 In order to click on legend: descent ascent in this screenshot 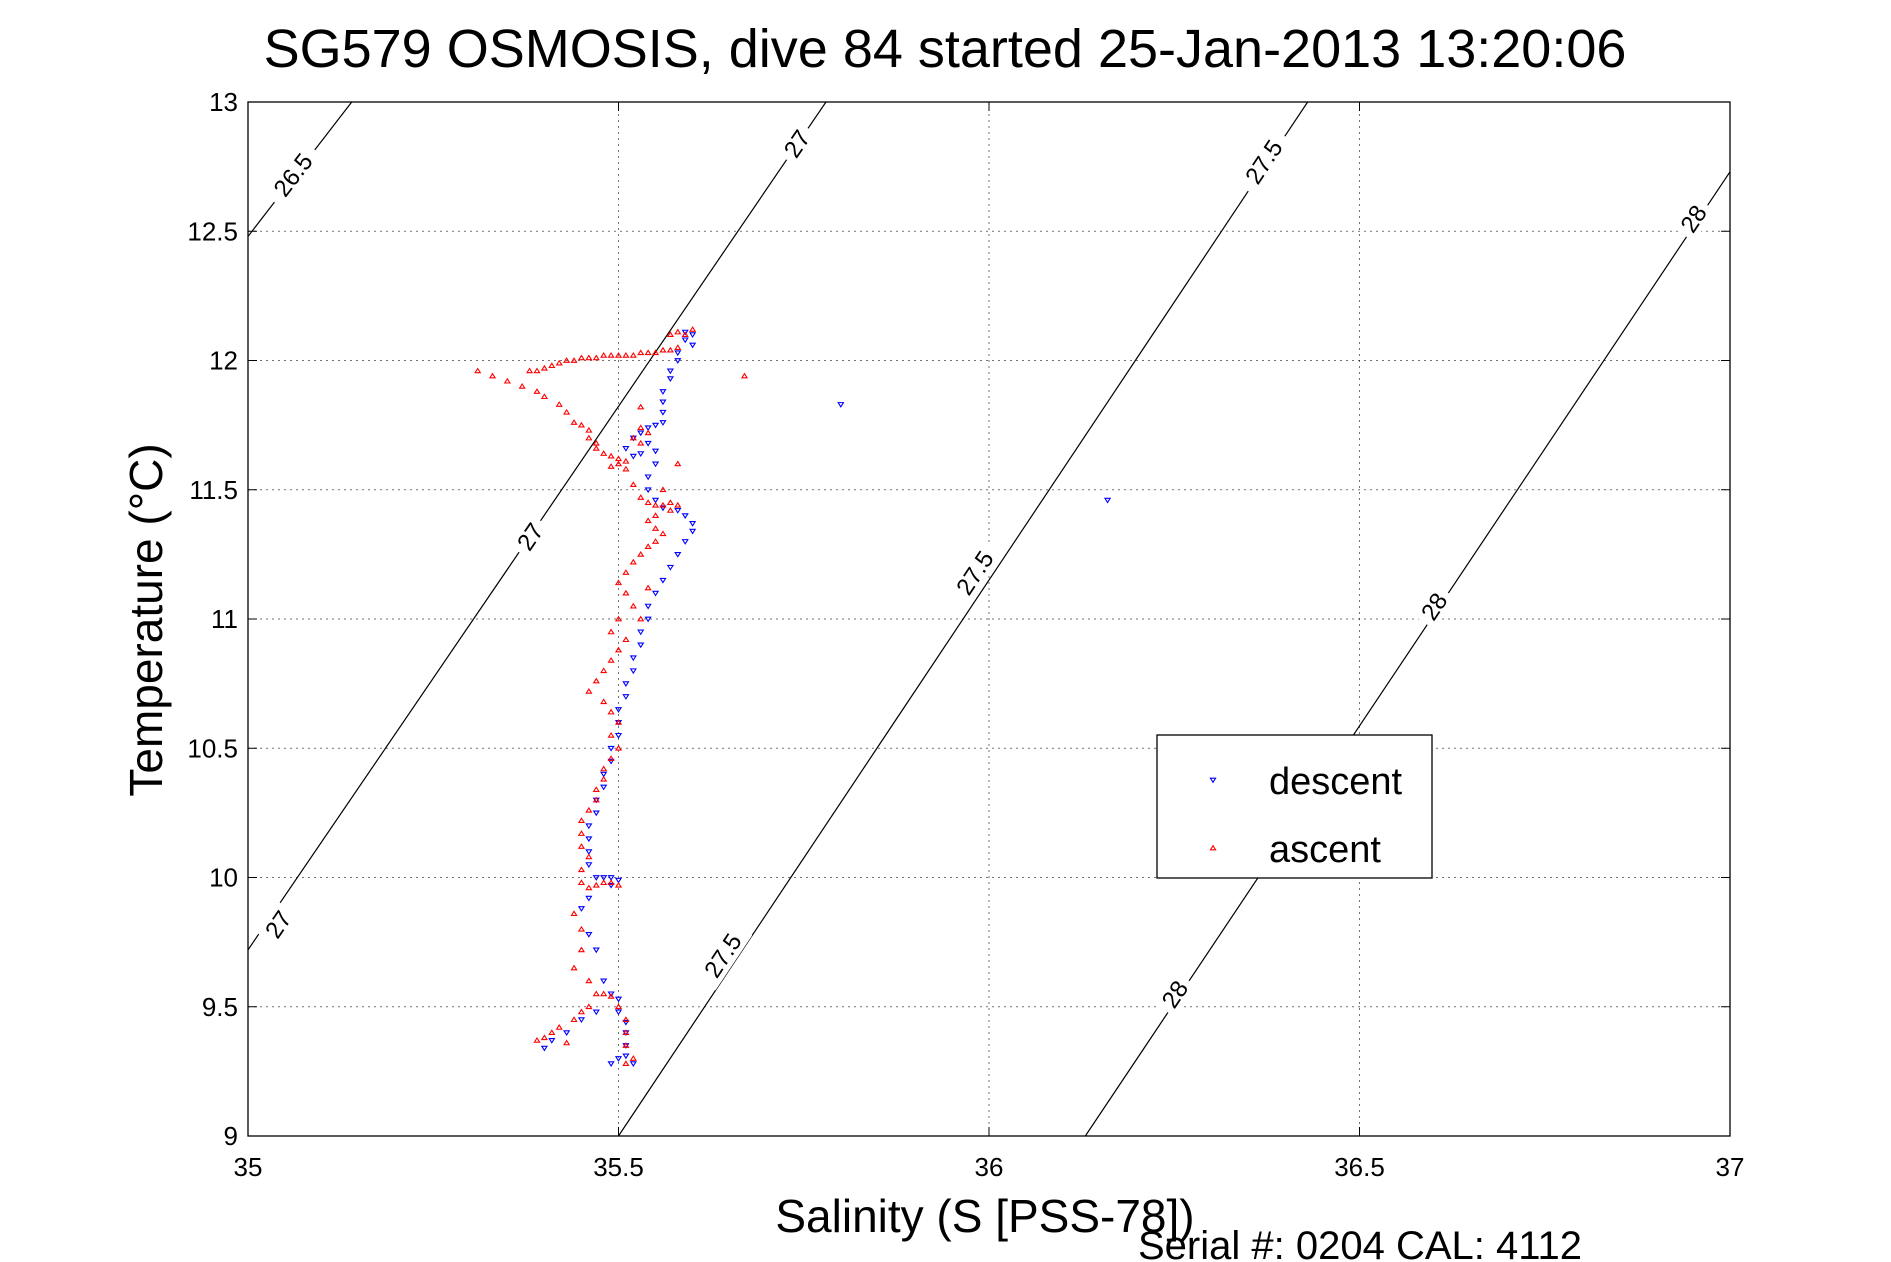, I will do `click(1294, 806)`.